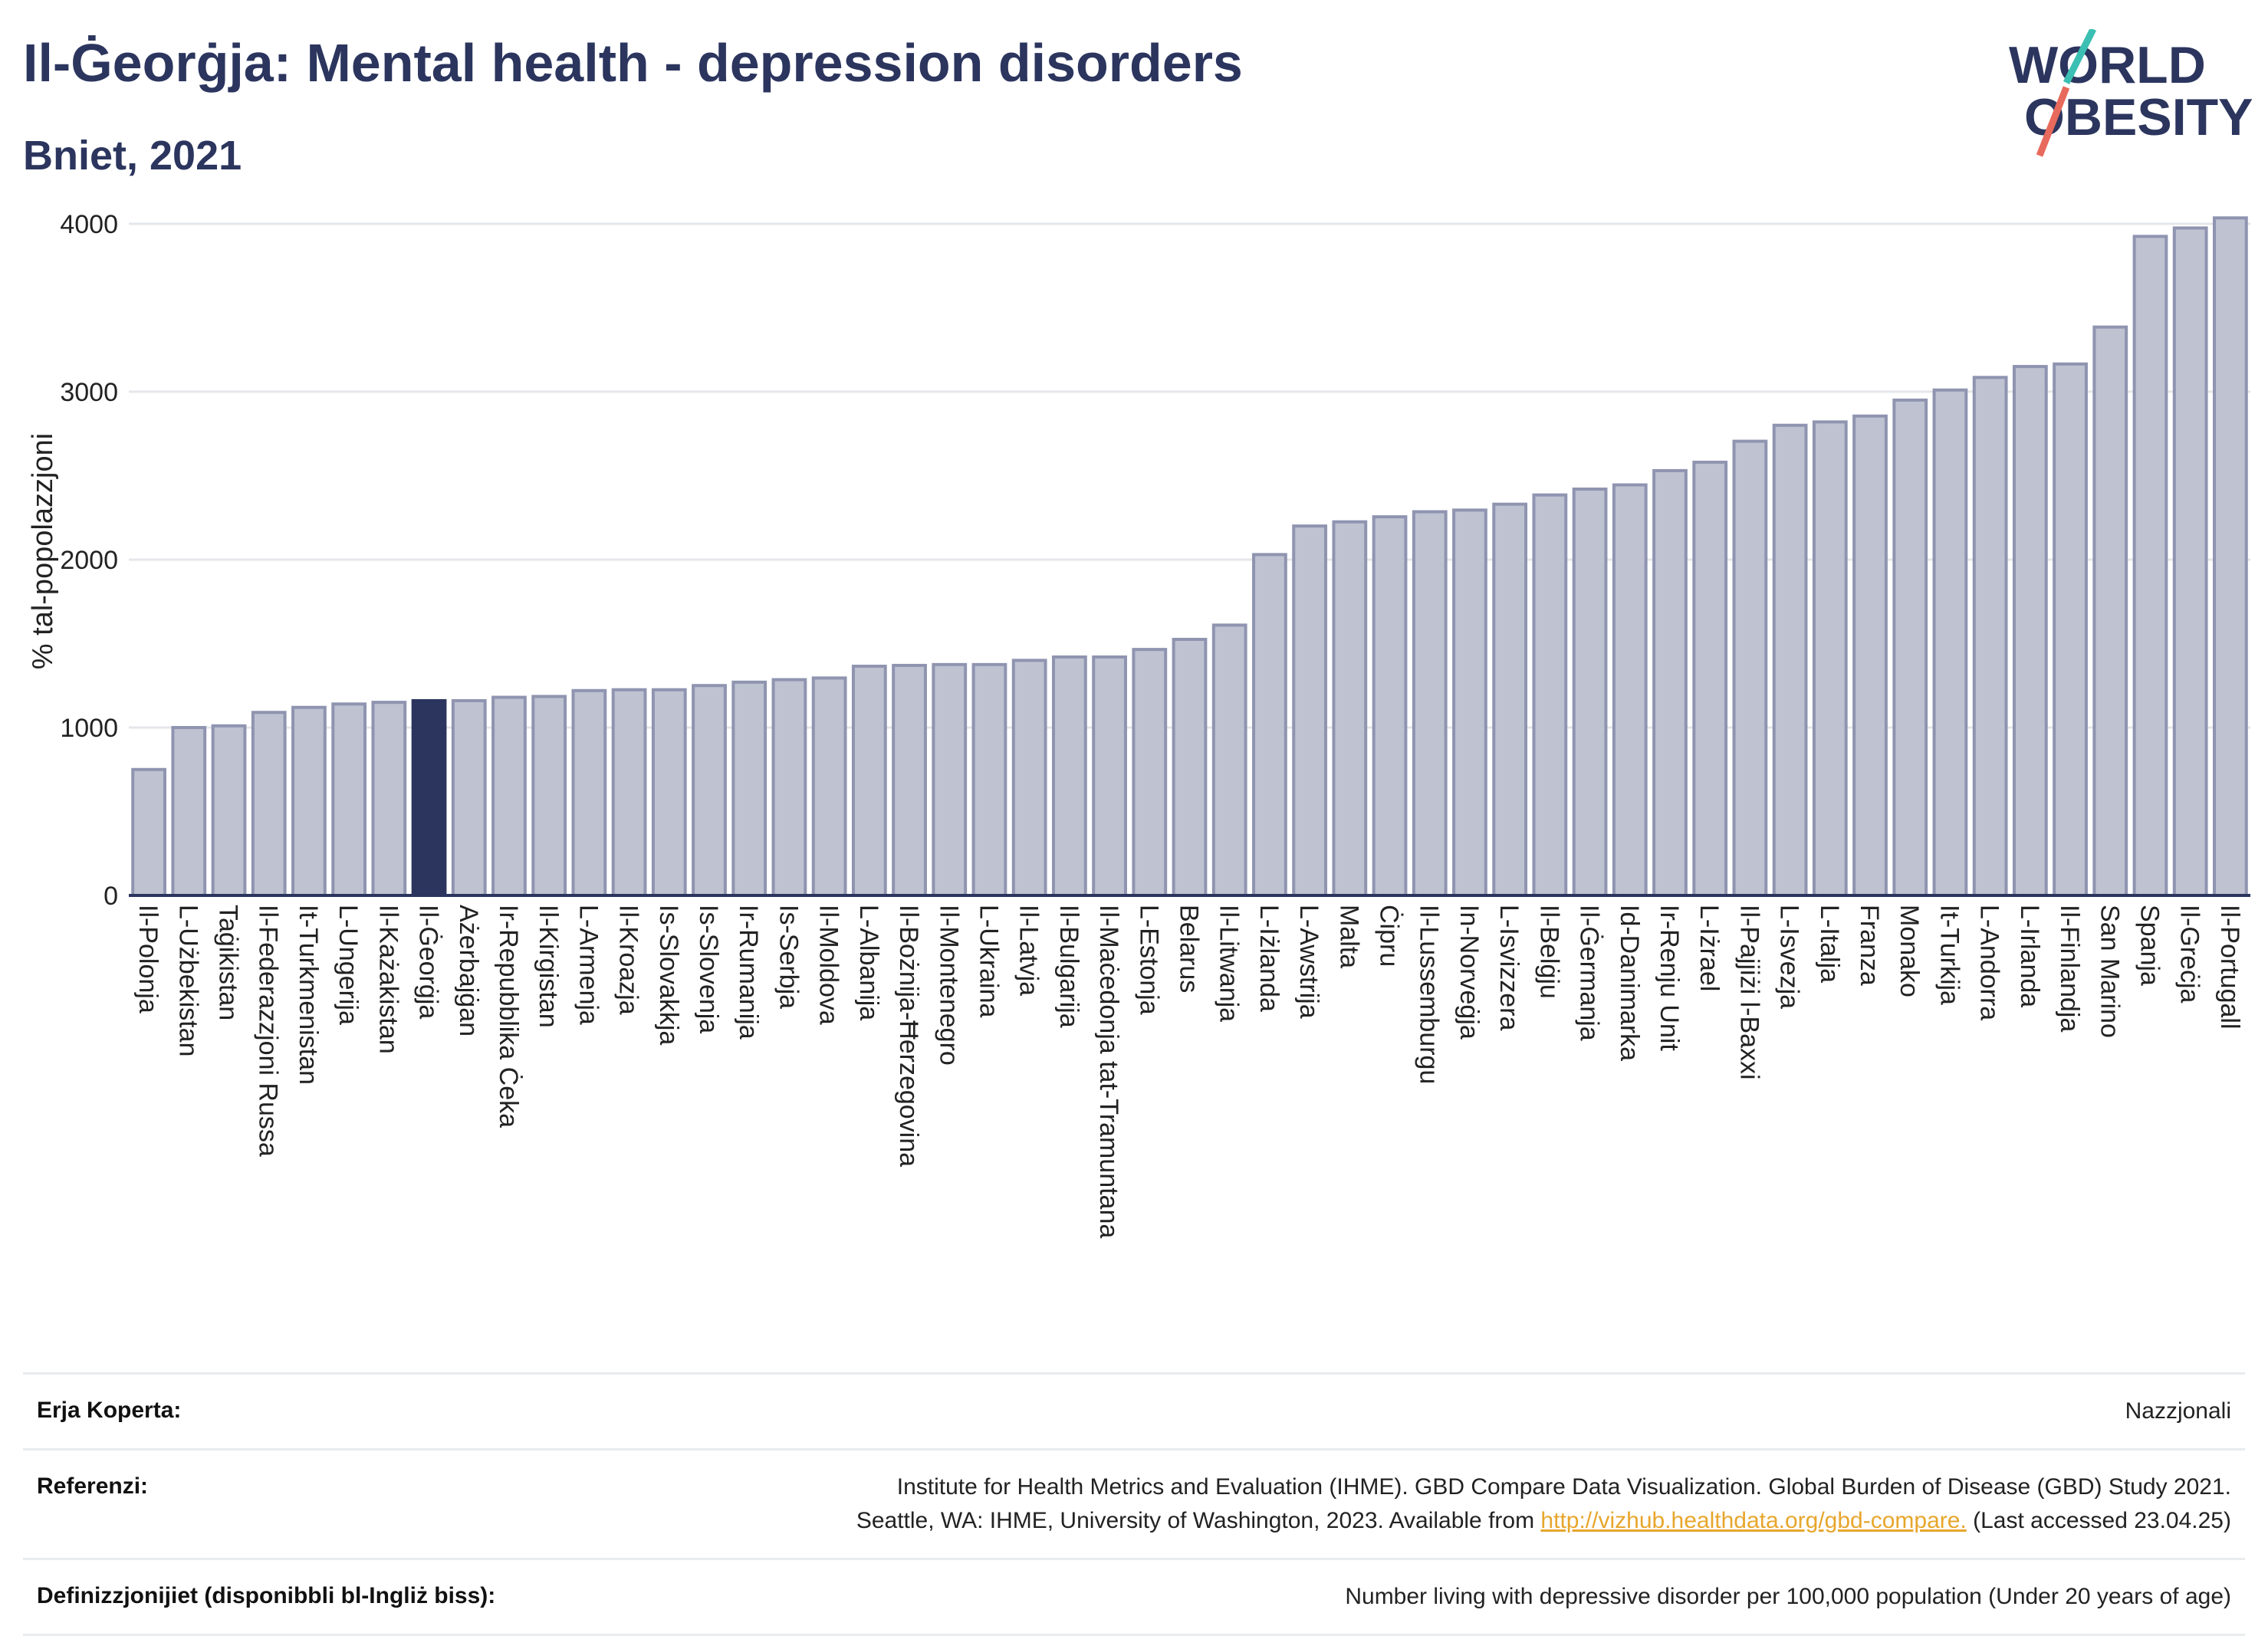 Image resolution: width=2268 pixels, height=1636 pixels. Describe the element at coordinates (2098, 1520) in the screenshot. I see `references-line2-post: (Last accessed 23.04.25)` at that location.